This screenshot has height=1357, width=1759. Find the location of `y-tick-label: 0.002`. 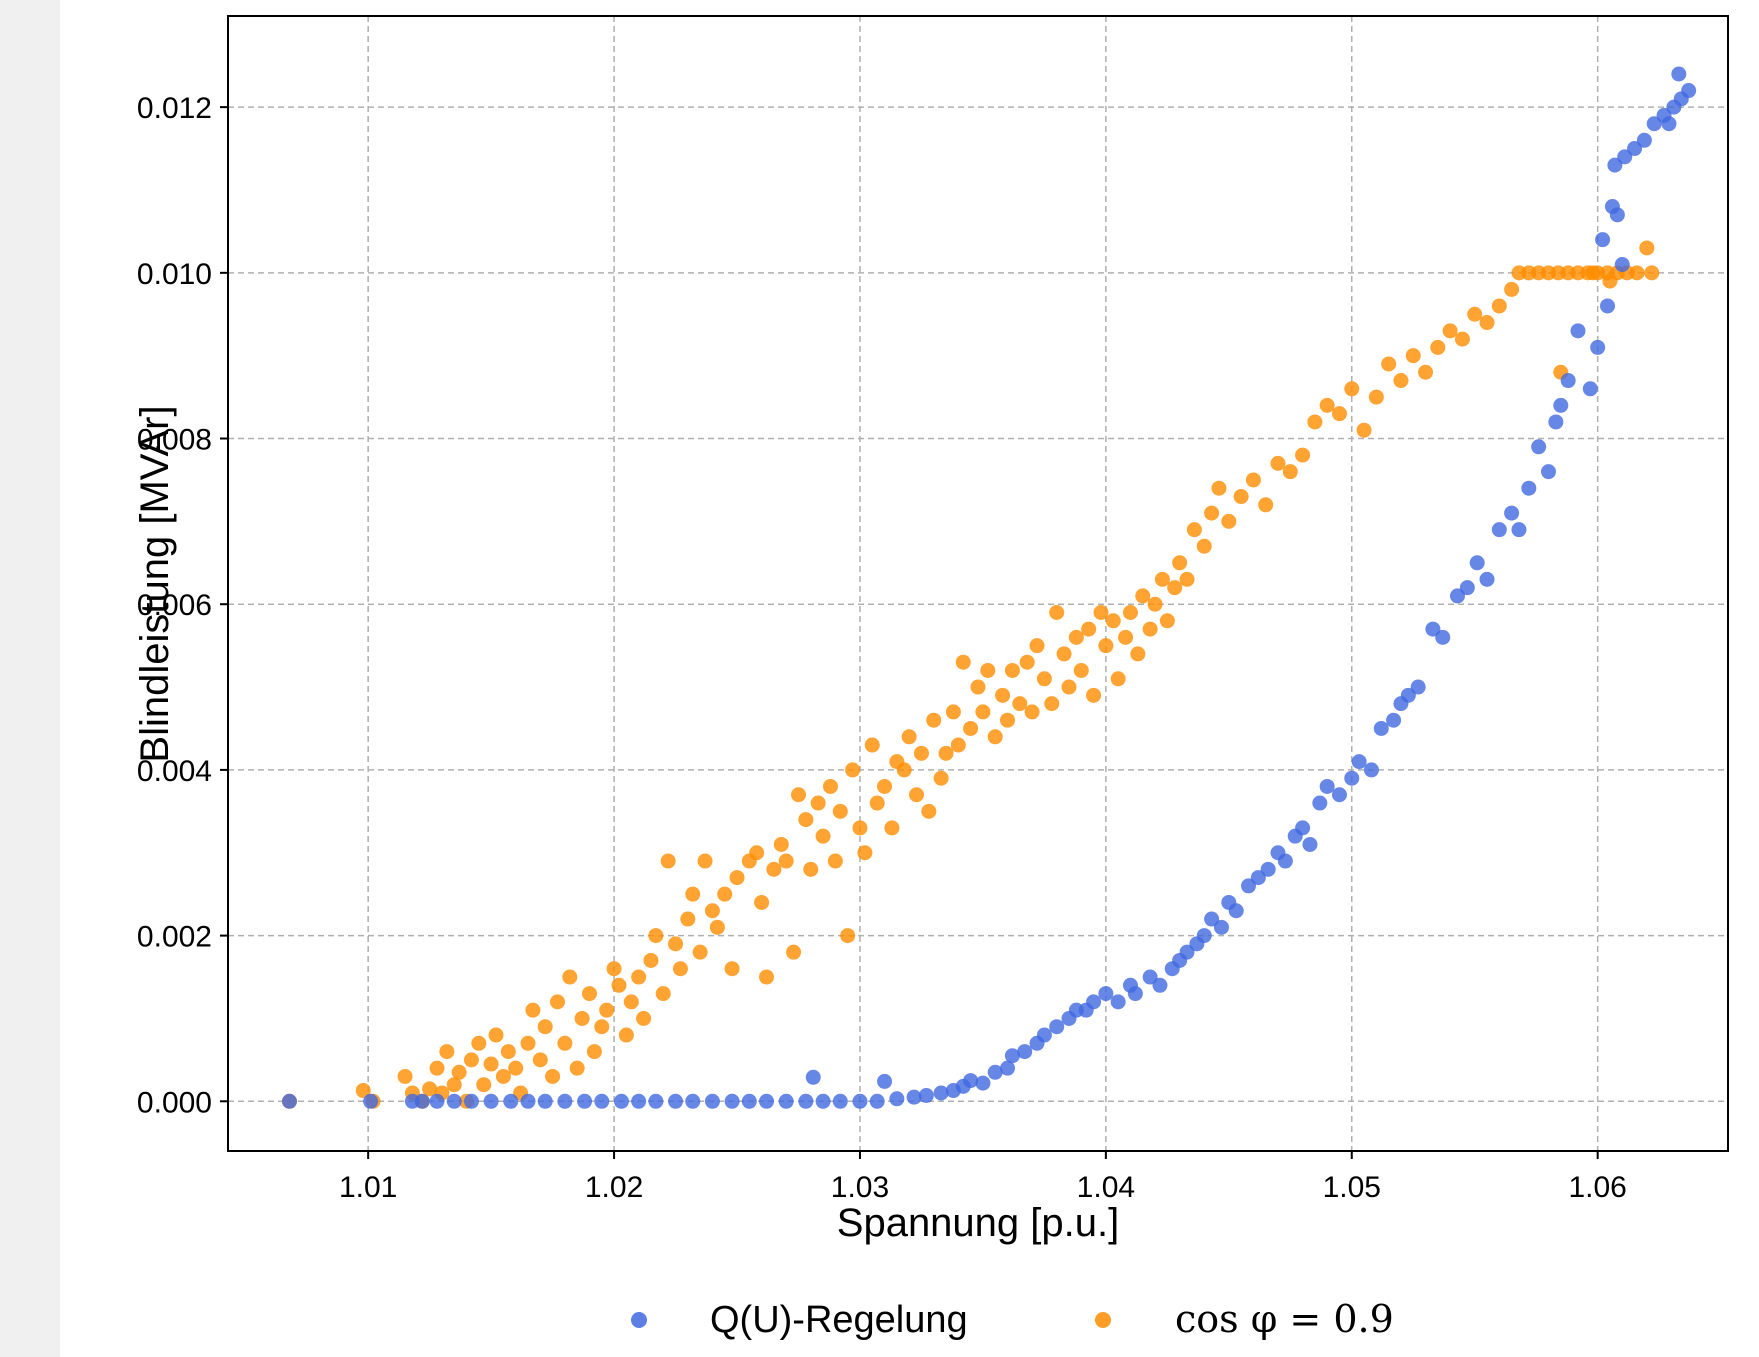

y-tick-label: 0.002 is located at coordinates (174, 937).